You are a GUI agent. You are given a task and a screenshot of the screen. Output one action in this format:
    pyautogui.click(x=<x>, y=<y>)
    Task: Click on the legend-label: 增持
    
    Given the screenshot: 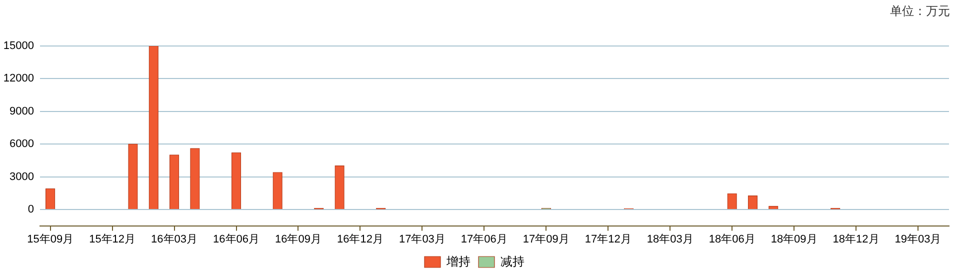 What is the action you would take?
    pyautogui.click(x=458, y=261)
    